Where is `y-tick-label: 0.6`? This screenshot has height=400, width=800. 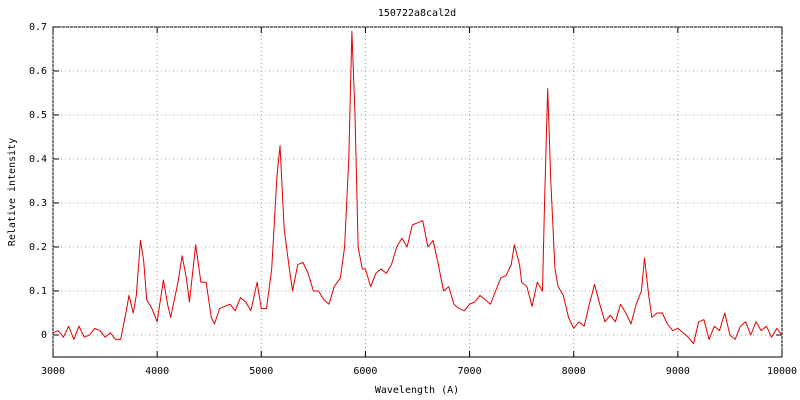
y-tick-label: 0.6 is located at coordinates (38, 71).